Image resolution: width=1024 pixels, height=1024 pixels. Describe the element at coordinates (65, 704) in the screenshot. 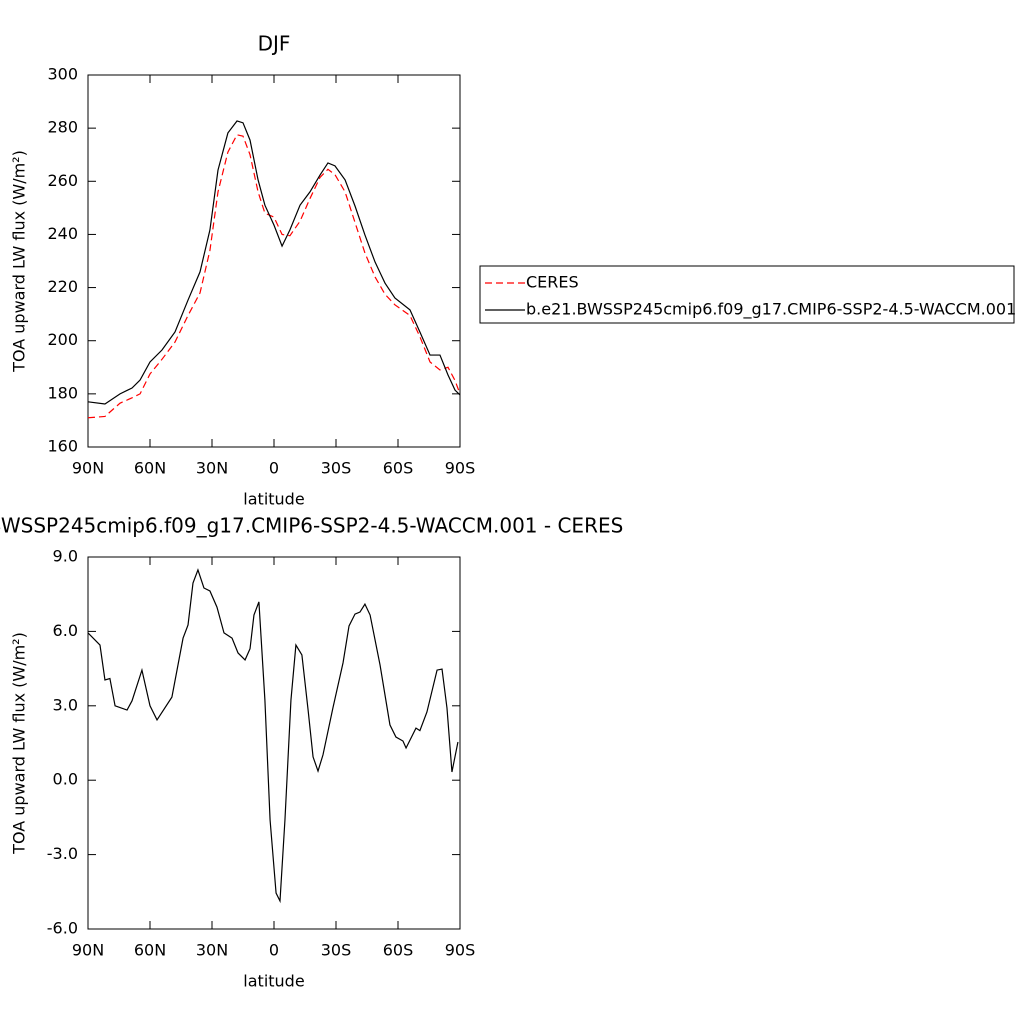

I see `y-tick-label: 3.0` at that location.